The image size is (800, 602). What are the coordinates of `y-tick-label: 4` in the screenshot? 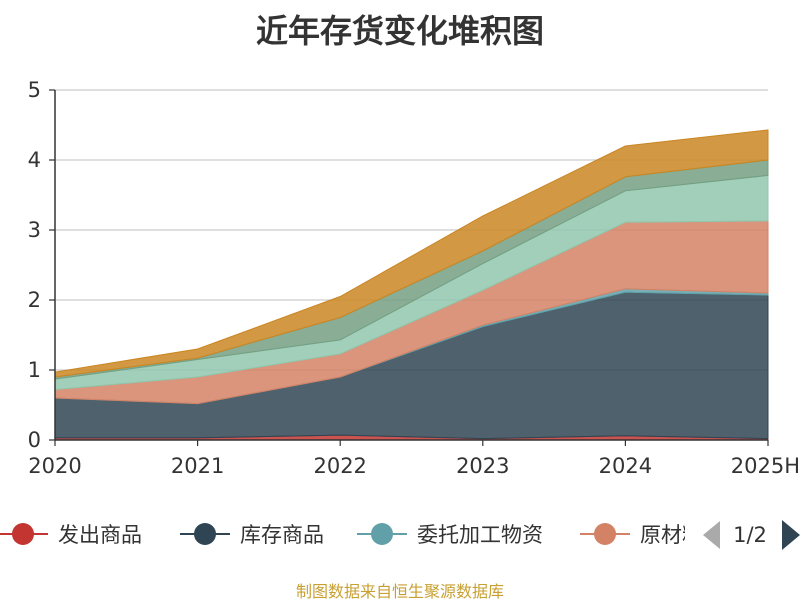 It's located at (34, 160).